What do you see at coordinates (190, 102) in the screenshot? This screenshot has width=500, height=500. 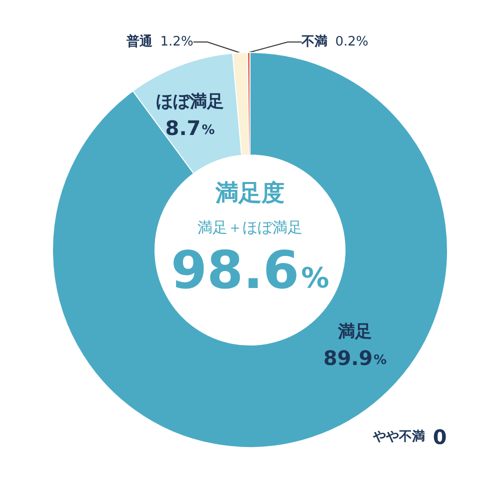 I see `slice-label: ほぼ満足` at bounding box center [190, 102].